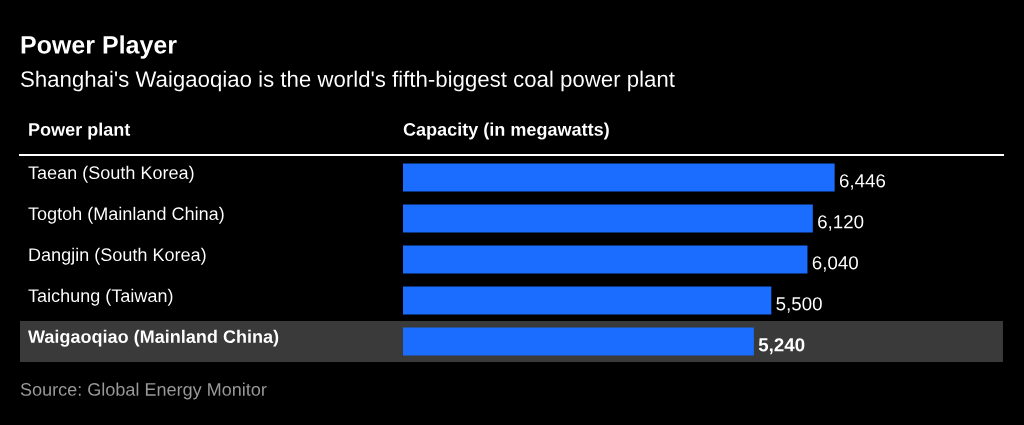 Image resolution: width=1024 pixels, height=425 pixels. Describe the element at coordinates (348, 81) in the screenshot. I see `chart-subtitle: Shanghai's Waigaoqiao is the world's fifth-biggest coal power plant` at that location.